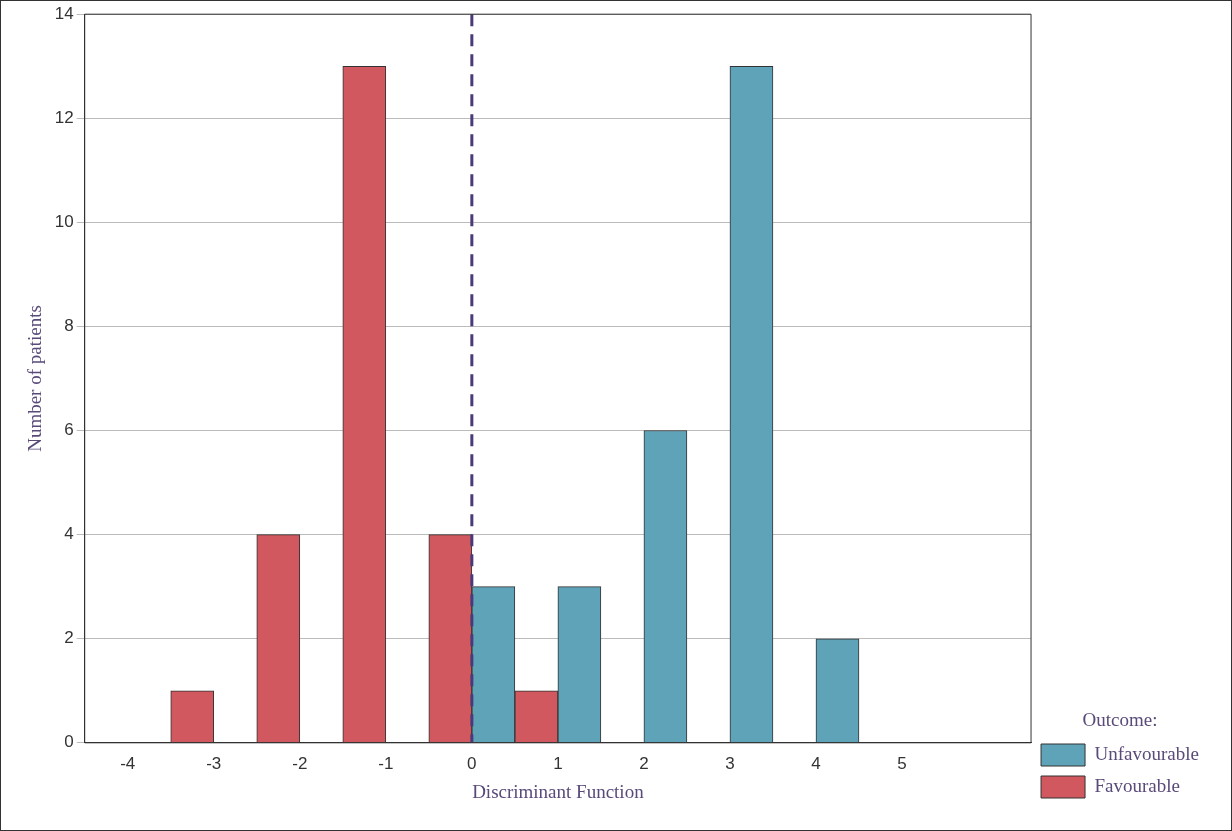 The height and width of the screenshot is (831, 1232). I want to click on x-tick-label: 0, so click(472, 763).